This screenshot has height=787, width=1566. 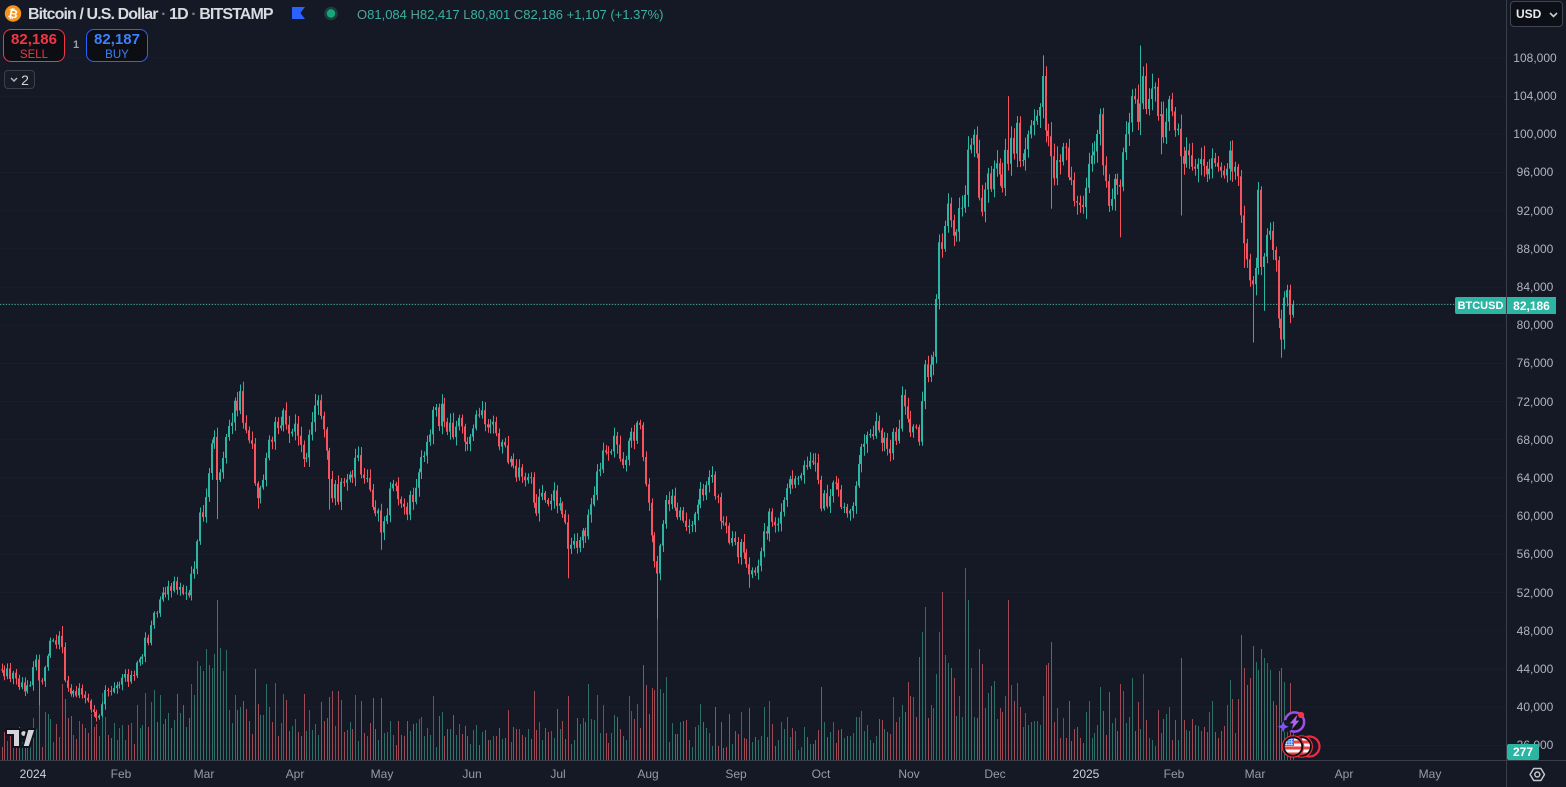 What do you see at coordinates (1535, 134) in the screenshot?
I see `svg-text: 100,000` at bounding box center [1535, 134].